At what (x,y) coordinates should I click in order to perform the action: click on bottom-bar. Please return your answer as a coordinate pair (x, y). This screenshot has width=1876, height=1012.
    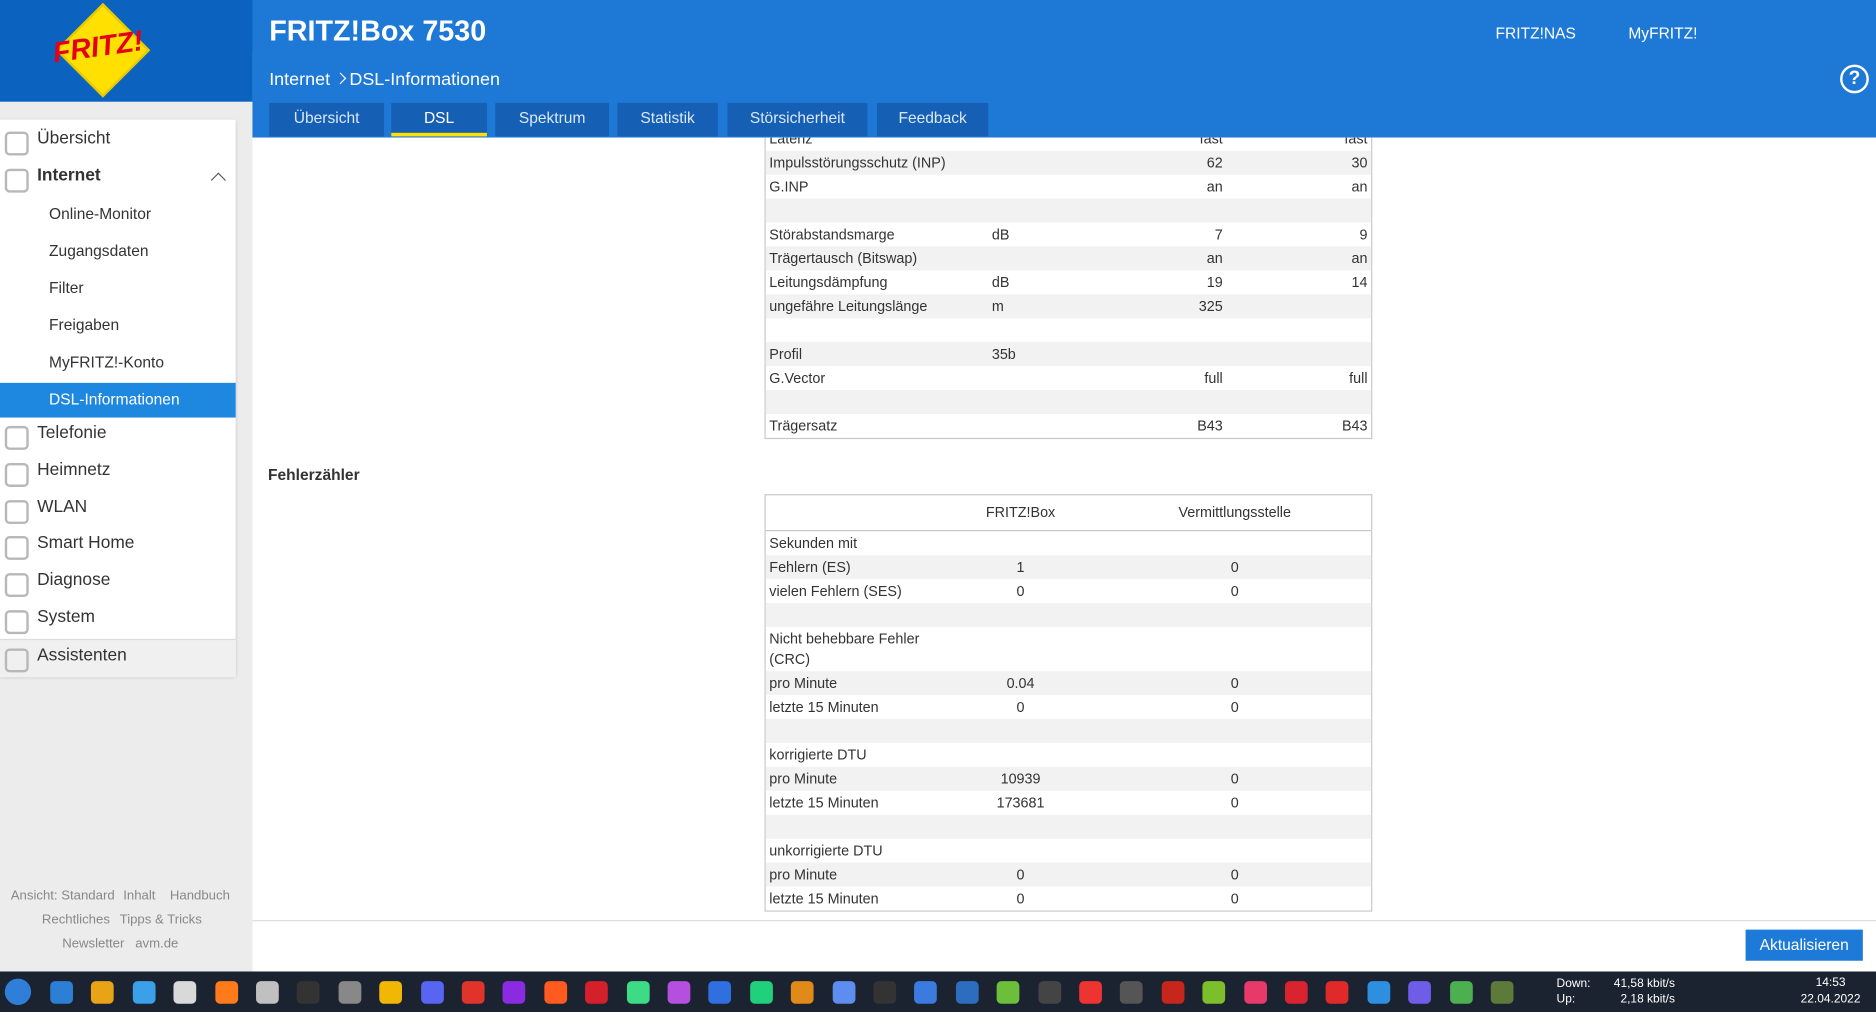
    Looking at the image, I should click on (1064, 946).